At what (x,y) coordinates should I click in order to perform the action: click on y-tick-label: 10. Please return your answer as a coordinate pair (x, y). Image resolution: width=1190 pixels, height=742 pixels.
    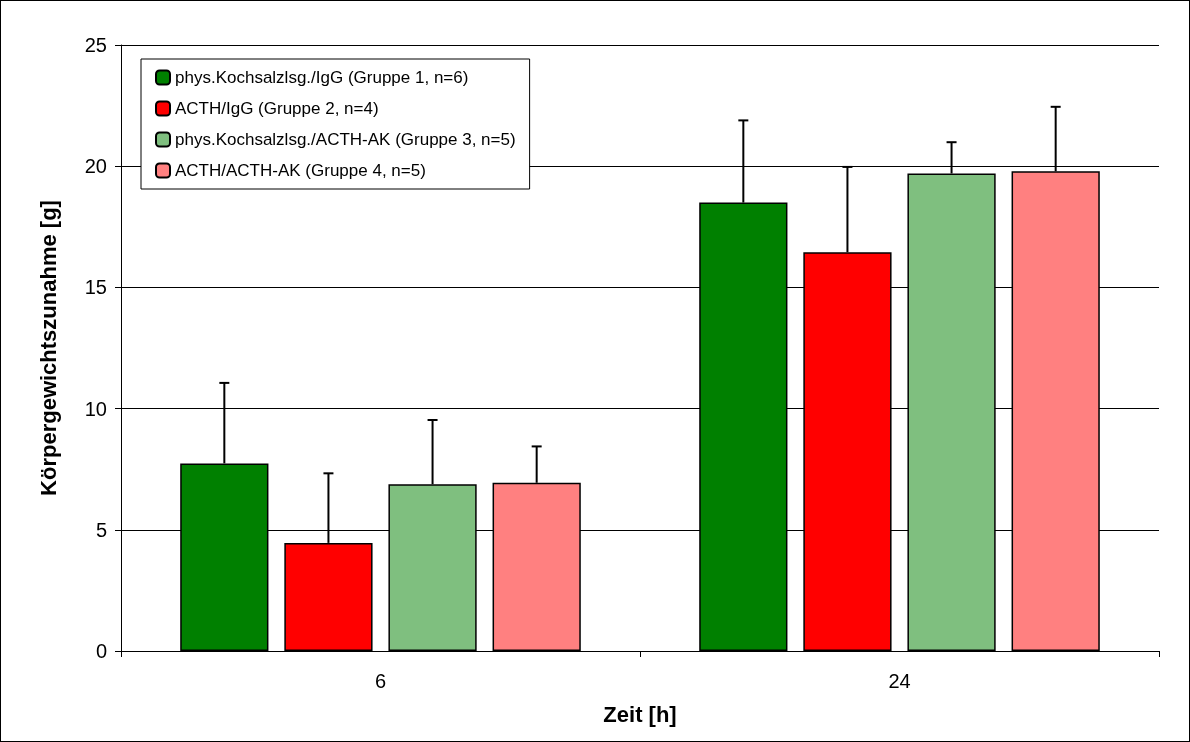
    Looking at the image, I should click on (95, 408).